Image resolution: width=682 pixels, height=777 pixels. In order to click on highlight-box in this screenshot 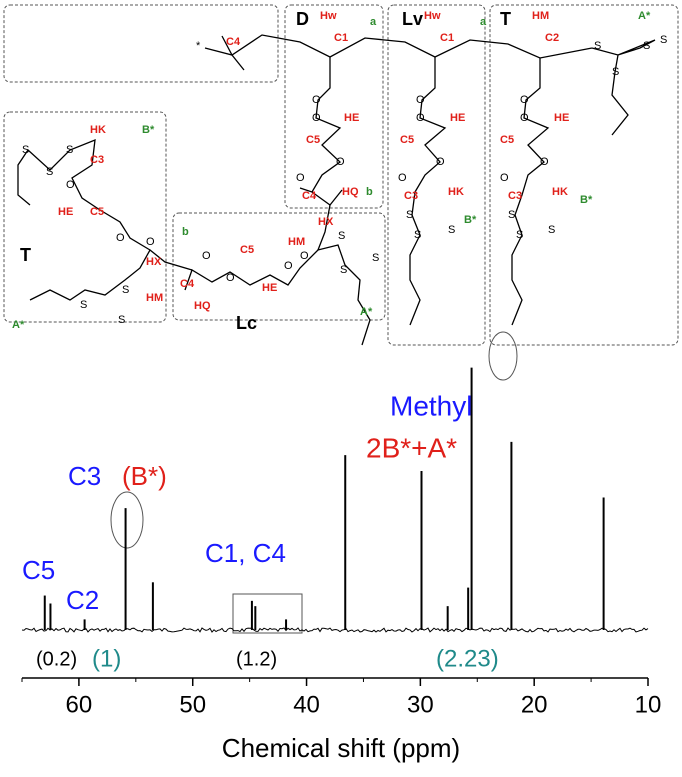, I will do `click(267, 613)`.